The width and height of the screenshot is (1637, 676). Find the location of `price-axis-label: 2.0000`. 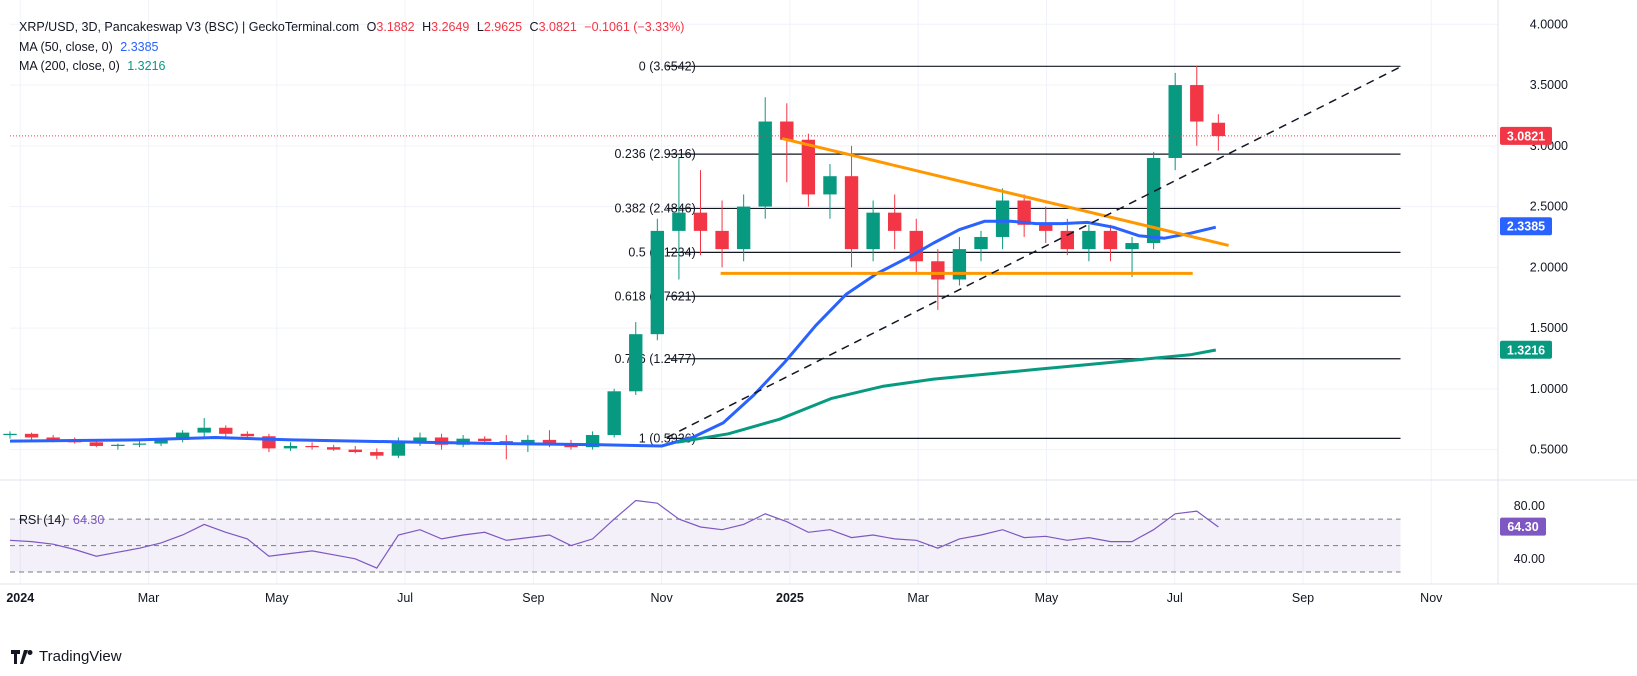

price-axis-label: 2.0000 is located at coordinates (1549, 267).